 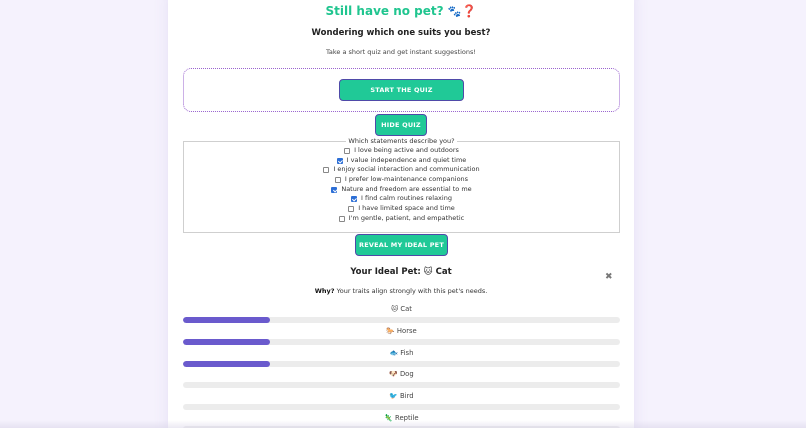 I want to click on statement-option: I love being active and outdoors, so click(x=401, y=151).